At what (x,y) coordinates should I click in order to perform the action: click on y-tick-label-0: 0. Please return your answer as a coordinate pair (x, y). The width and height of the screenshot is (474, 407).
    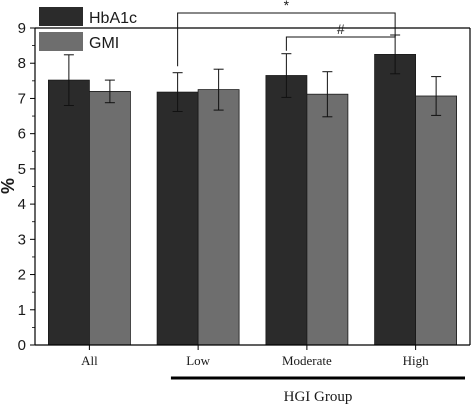
    Looking at the image, I should click on (22, 345).